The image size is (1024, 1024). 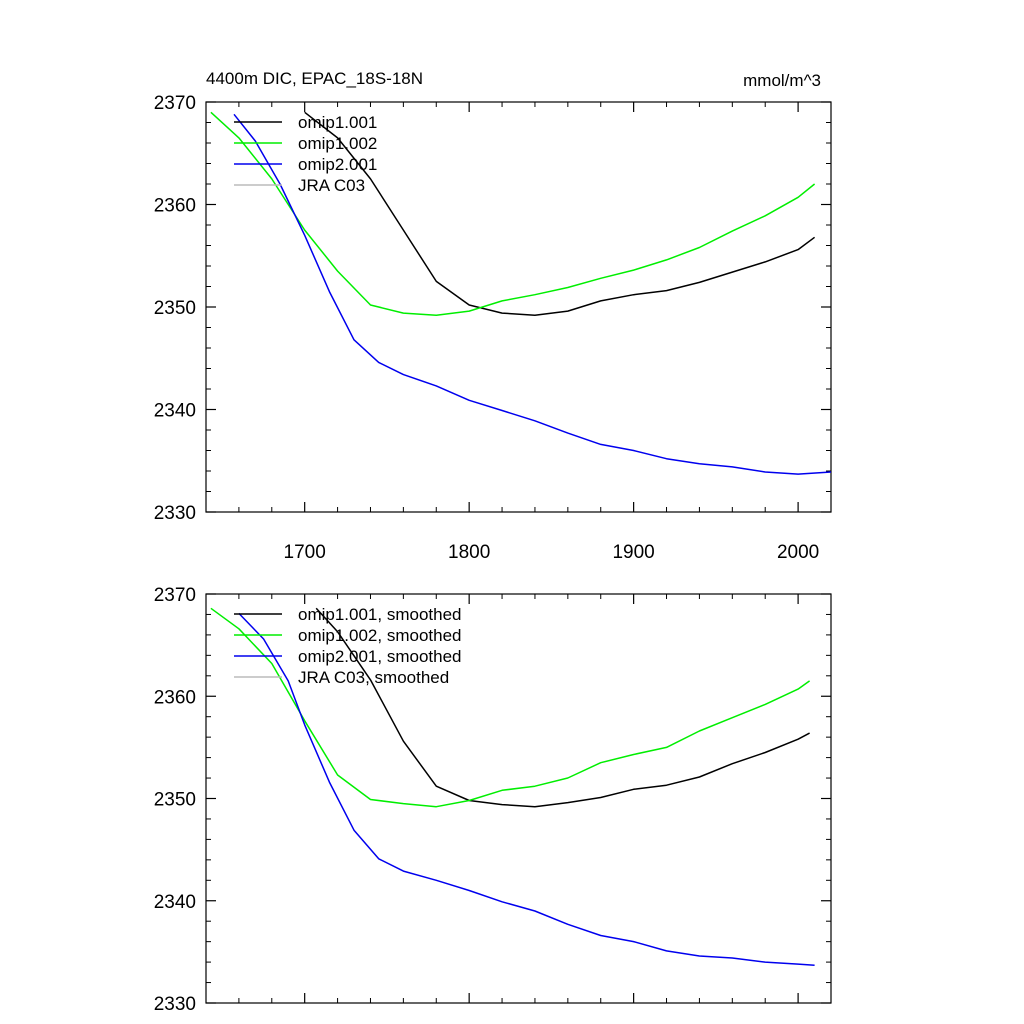 What do you see at coordinates (469, 552) in the screenshot?
I see `x-tick-label: 1800` at bounding box center [469, 552].